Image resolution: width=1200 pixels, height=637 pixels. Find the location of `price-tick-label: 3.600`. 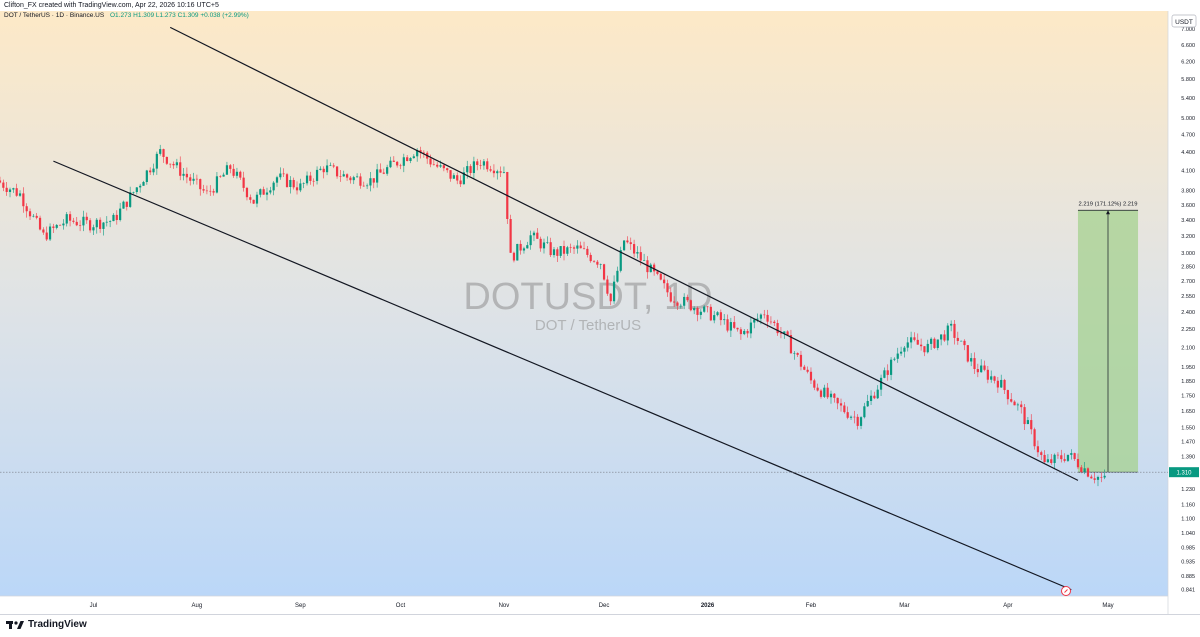

price-tick-label: 3.600 is located at coordinates (1188, 206).